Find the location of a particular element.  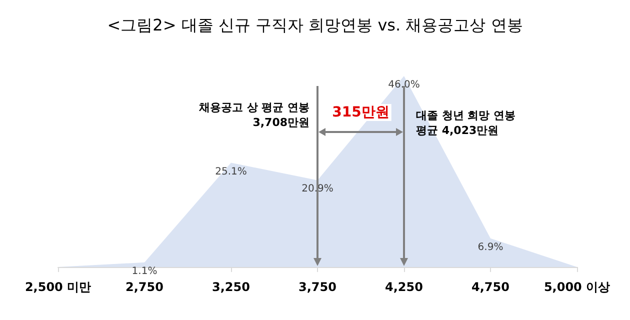

x-tick-label: 4,250 is located at coordinates (404, 287).